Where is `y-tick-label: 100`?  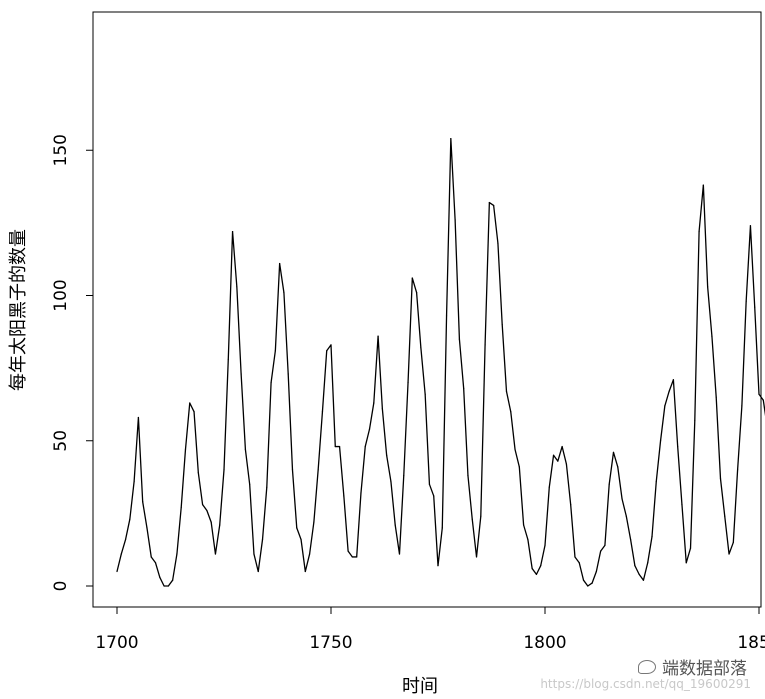
y-tick-label: 100 is located at coordinates (61, 295).